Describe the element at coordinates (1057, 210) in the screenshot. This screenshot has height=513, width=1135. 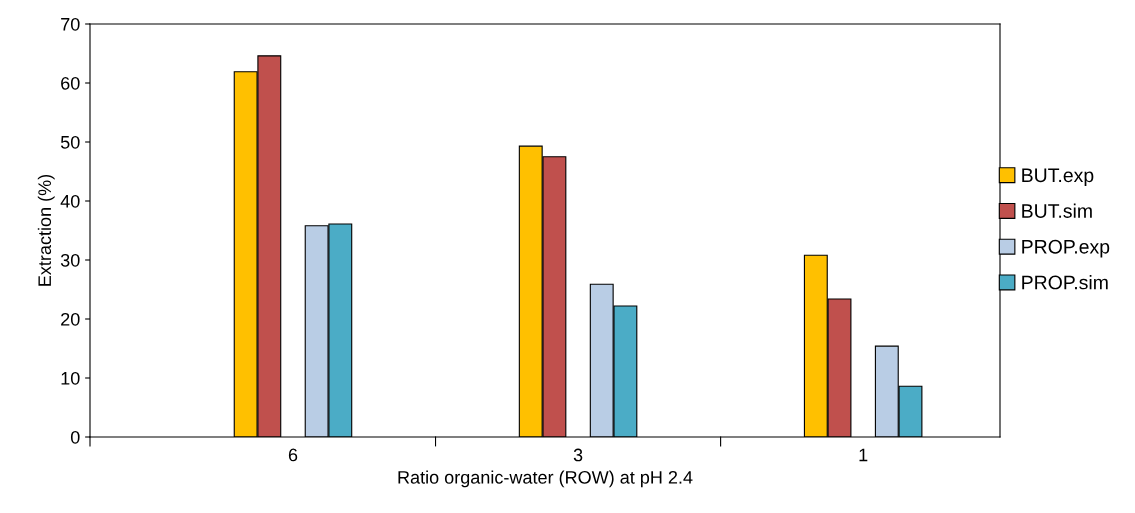
I see `legend-label: BUT.sim` at that location.